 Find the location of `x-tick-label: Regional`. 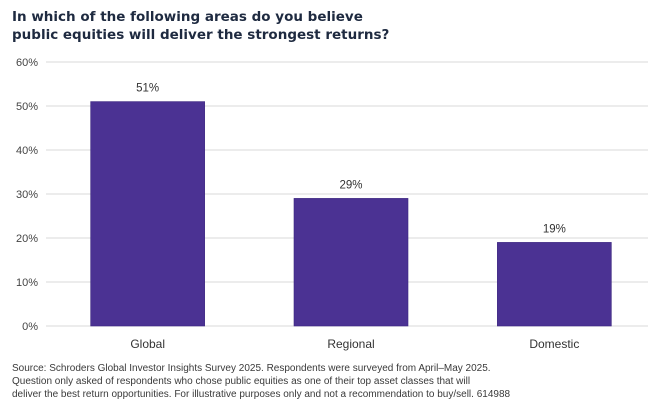

x-tick-label: Regional is located at coordinates (350, 344).